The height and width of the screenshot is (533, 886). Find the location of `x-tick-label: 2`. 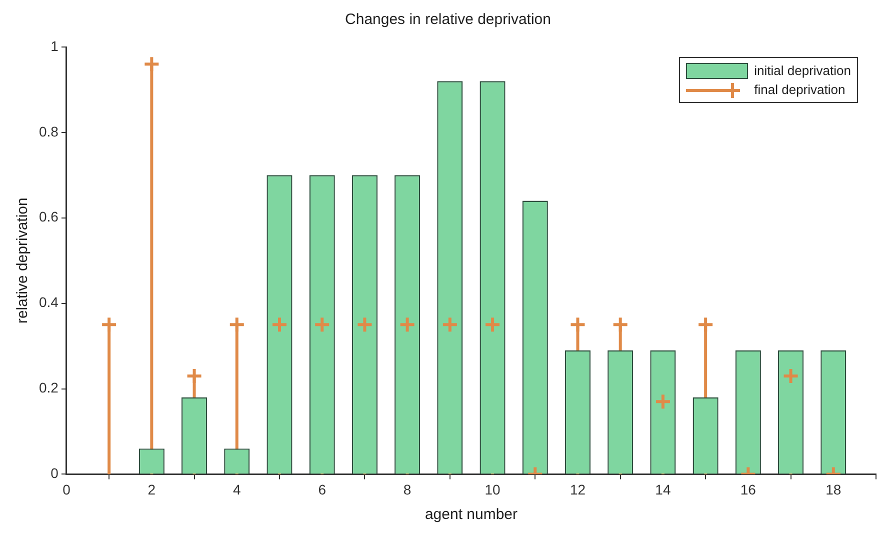

x-tick-label: 2 is located at coordinates (152, 489).